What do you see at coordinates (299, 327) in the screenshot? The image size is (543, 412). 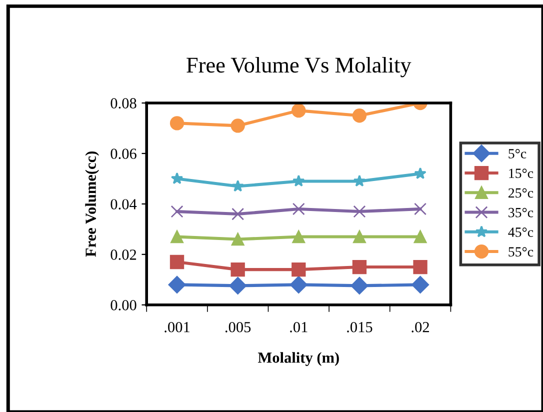 I see `x-tick-label: .01` at bounding box center [299, 327].